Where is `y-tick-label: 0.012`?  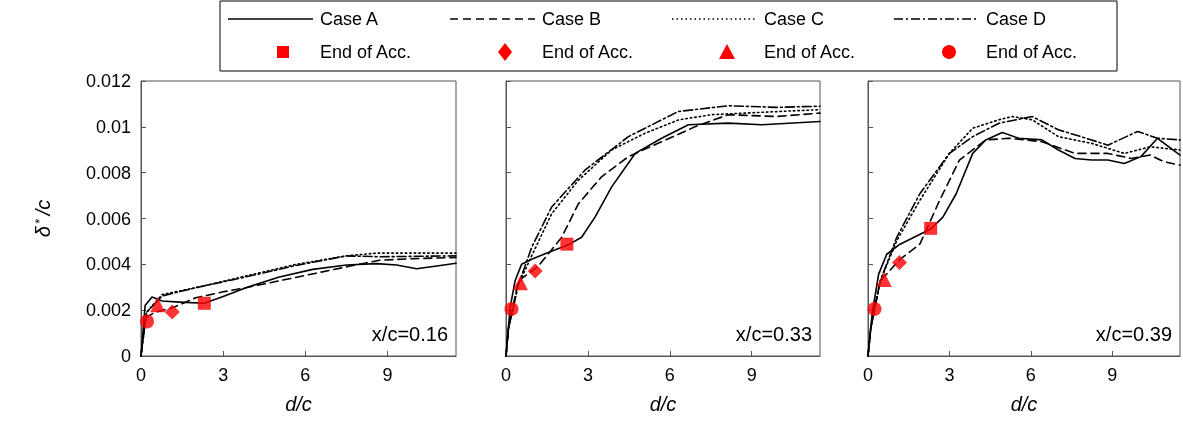 y-tick-label: 0.012 is located at coordinates (108, 81).